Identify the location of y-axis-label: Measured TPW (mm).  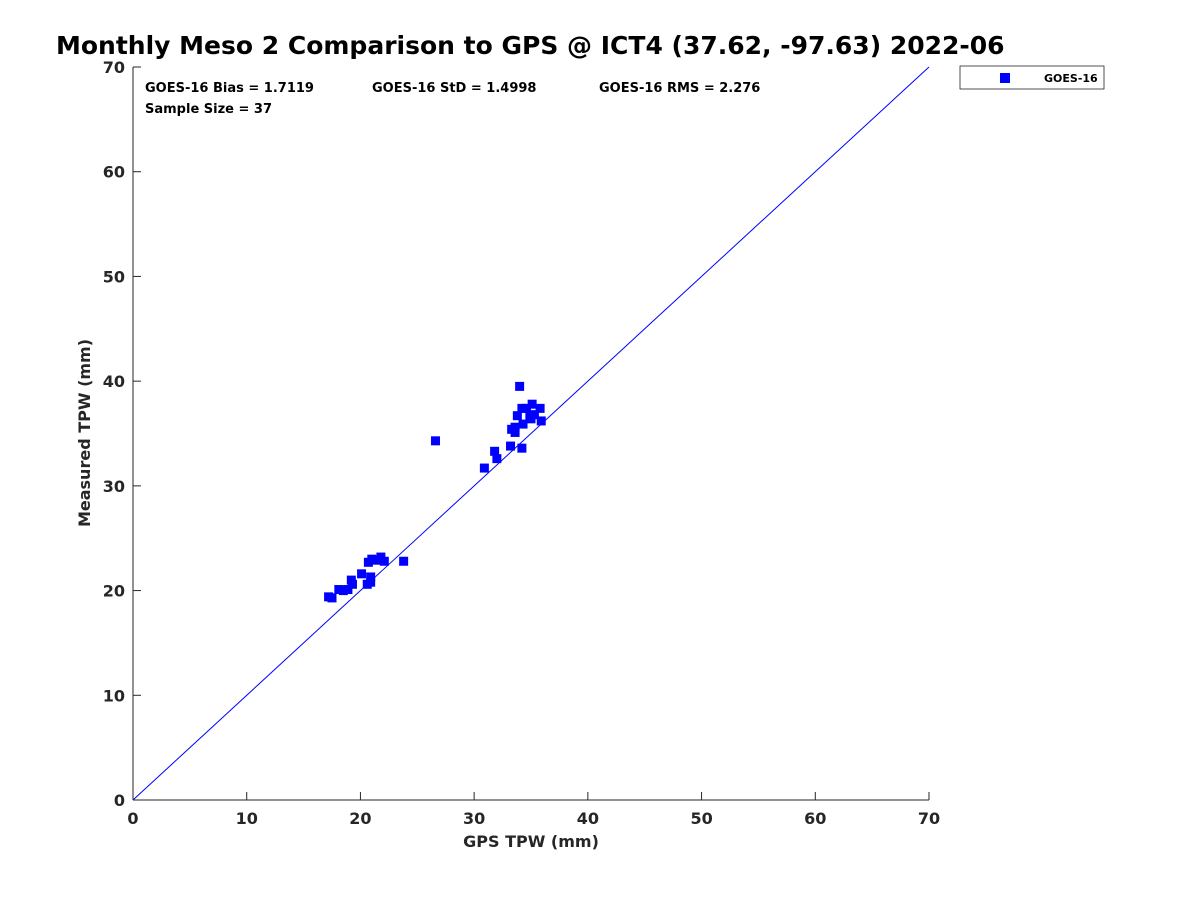
(84, 433).